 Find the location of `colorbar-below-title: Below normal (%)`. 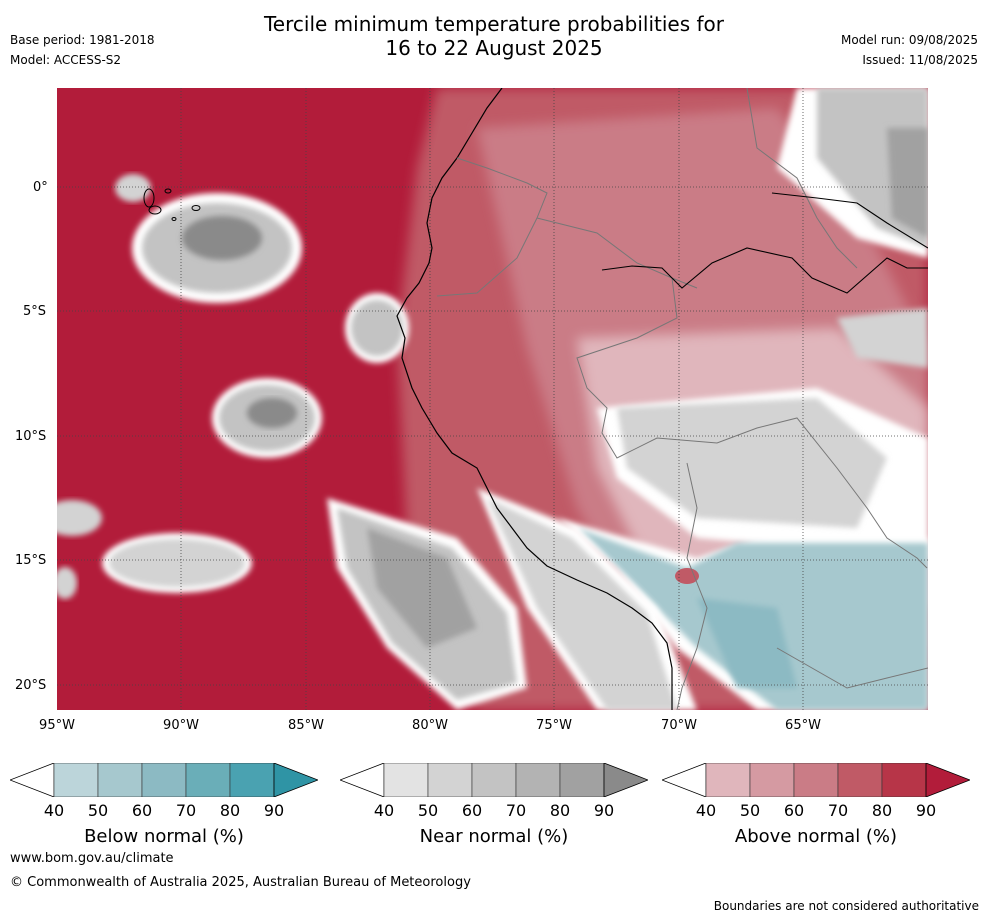

colorbar-below-title: Below normal (%) is located at coordinates (164, 836).